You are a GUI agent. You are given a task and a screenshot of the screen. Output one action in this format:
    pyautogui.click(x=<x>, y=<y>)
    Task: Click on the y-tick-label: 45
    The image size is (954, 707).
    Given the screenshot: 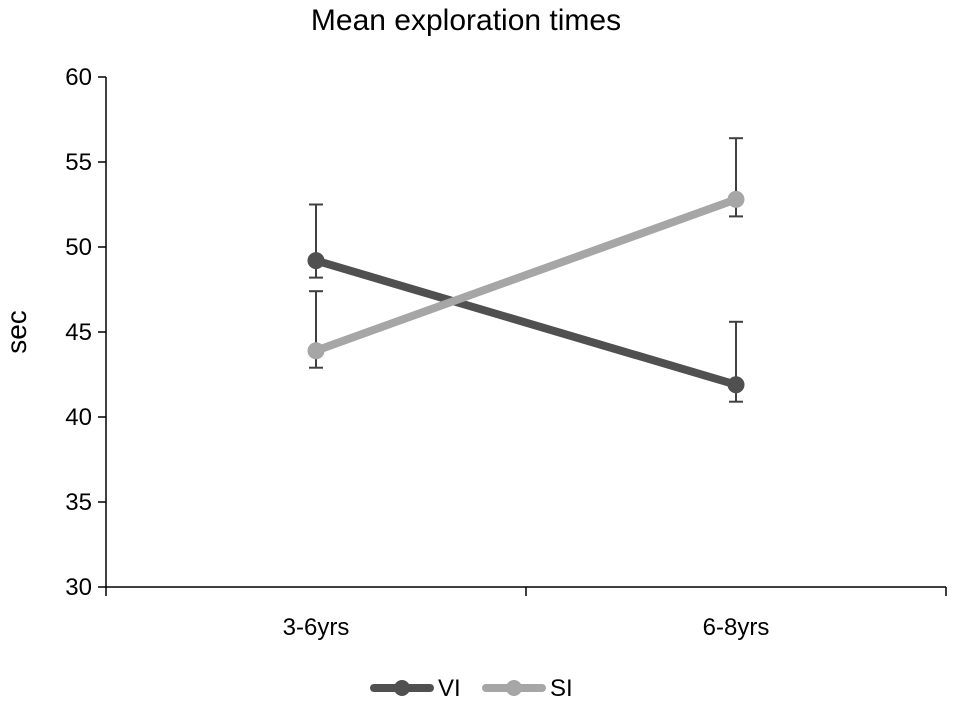 What is the action you would take?
    pyautogui.click(x=78, y=332)
    